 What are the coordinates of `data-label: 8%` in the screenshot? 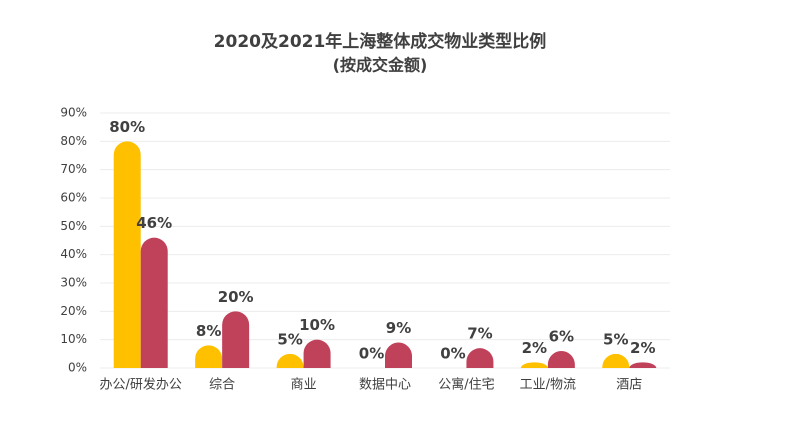 It's located at (208, 331).